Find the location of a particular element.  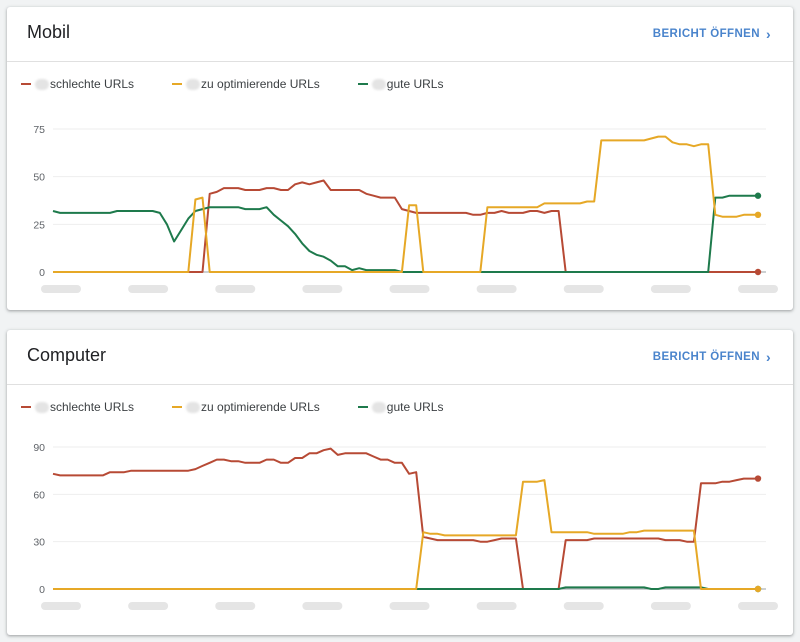

y-tick-label: 25 is located at coordinates (39, 225).